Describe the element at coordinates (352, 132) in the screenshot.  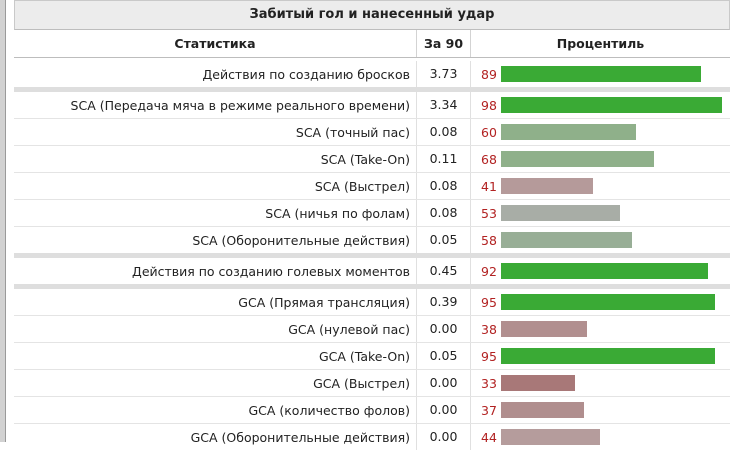
I see `stat-label: SCA (точный пас)` at that location.